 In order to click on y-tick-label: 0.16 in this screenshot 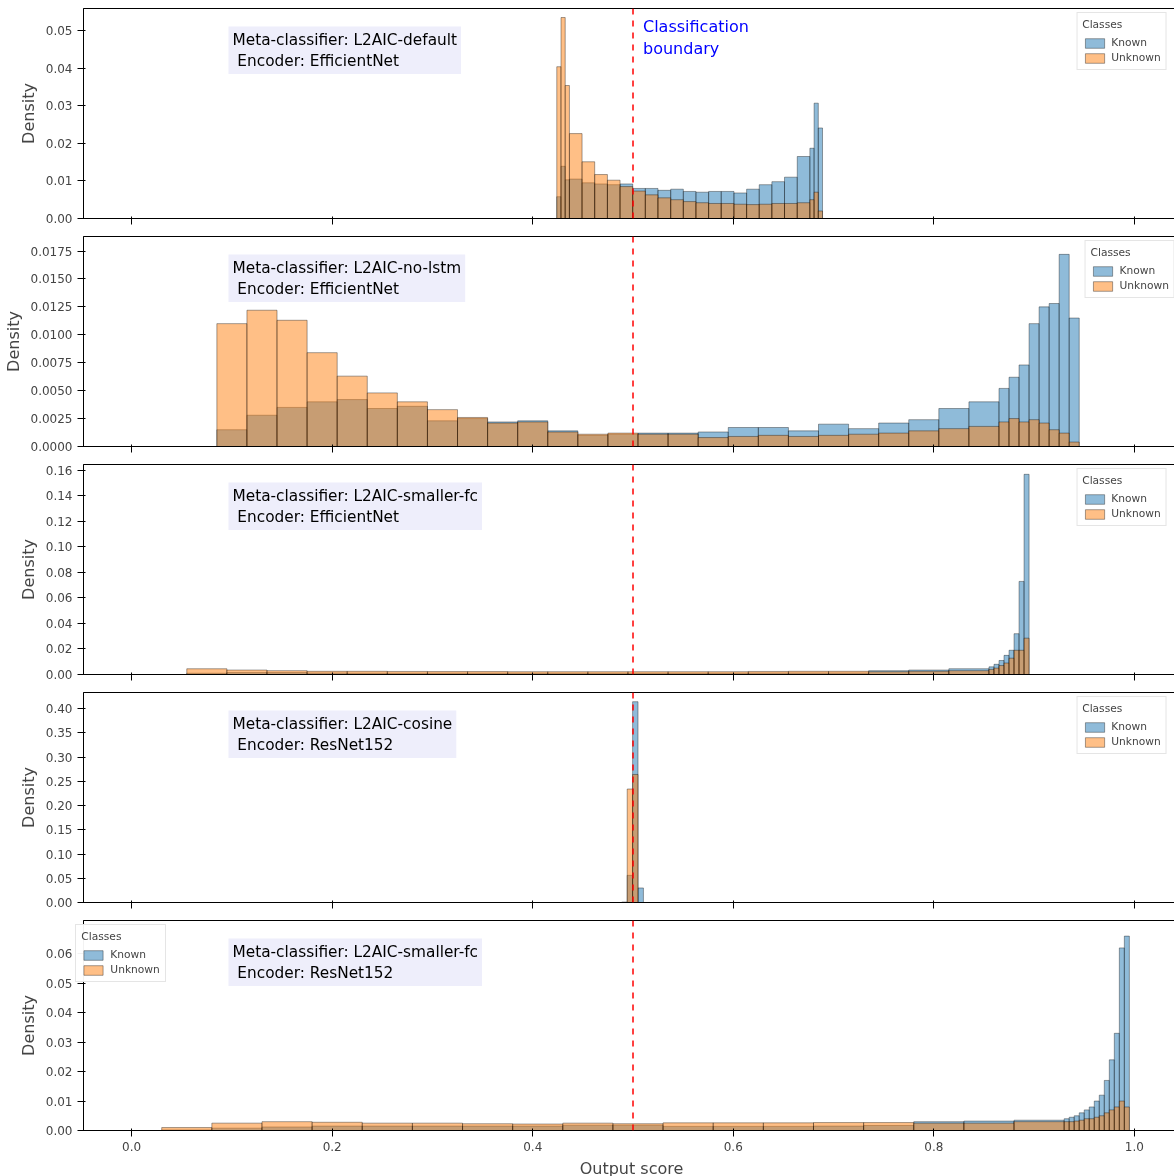, I will do `click(59, 470)`.